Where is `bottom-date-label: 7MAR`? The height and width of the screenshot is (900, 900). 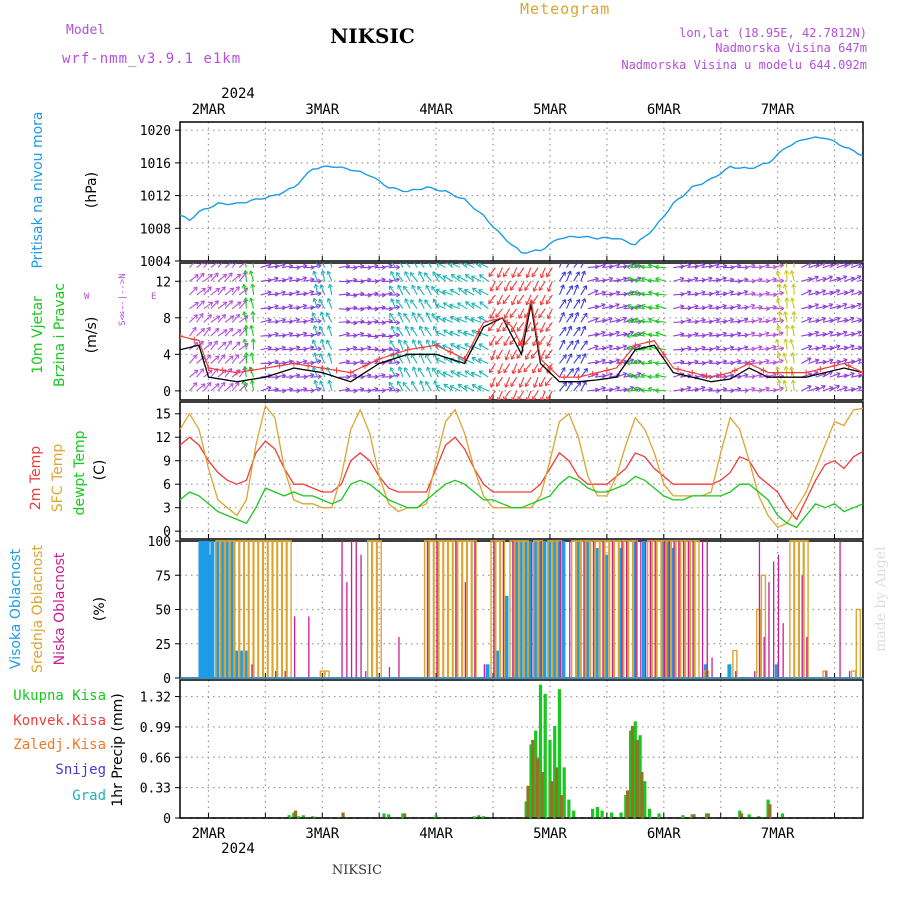 bottom-date-label: 7MAR is located at coordinates (778, 834).